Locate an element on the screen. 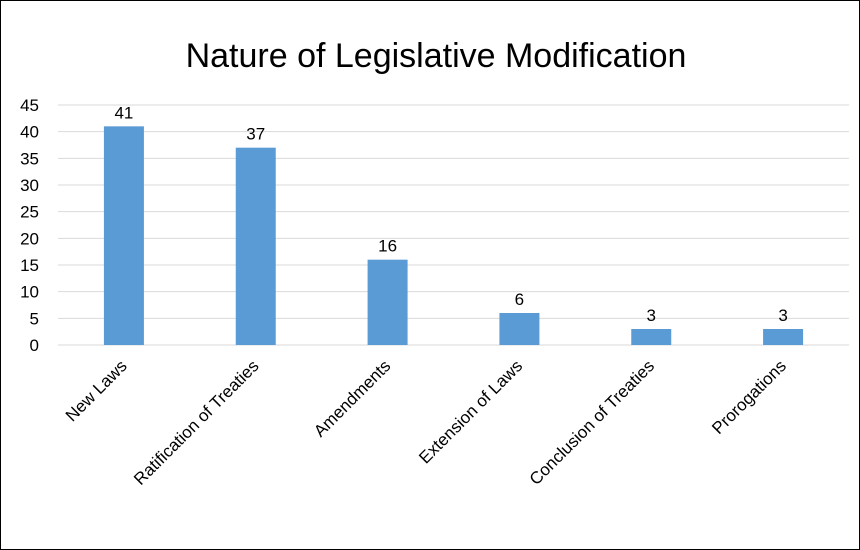 The width and height of the screenshot is (860, 550). y-tick-label: 5 is located at coordinates (34, 318).